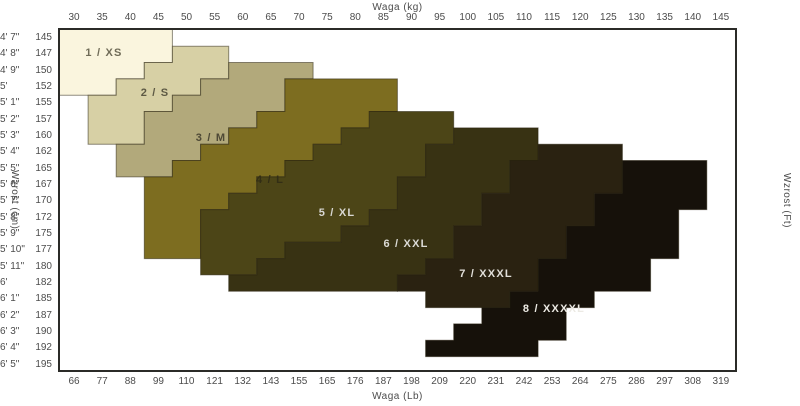  I want to click on x-tick-kg: 105, so click(496, 17).